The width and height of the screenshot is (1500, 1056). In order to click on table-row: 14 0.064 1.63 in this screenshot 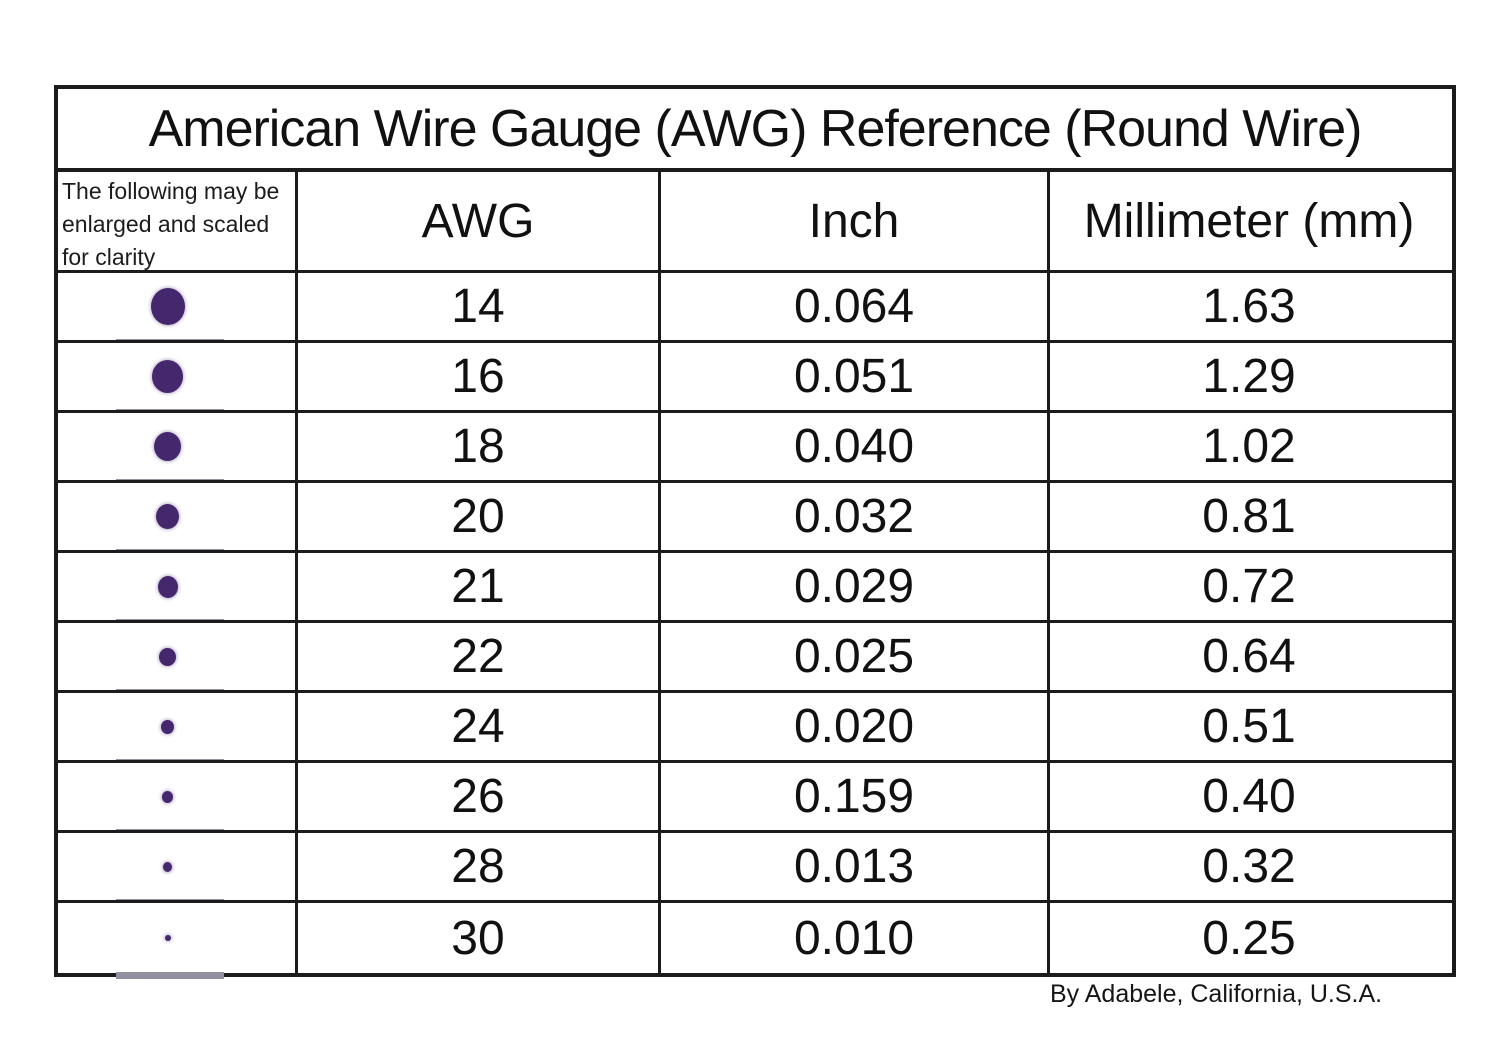, I will do `click(755, 308)`.